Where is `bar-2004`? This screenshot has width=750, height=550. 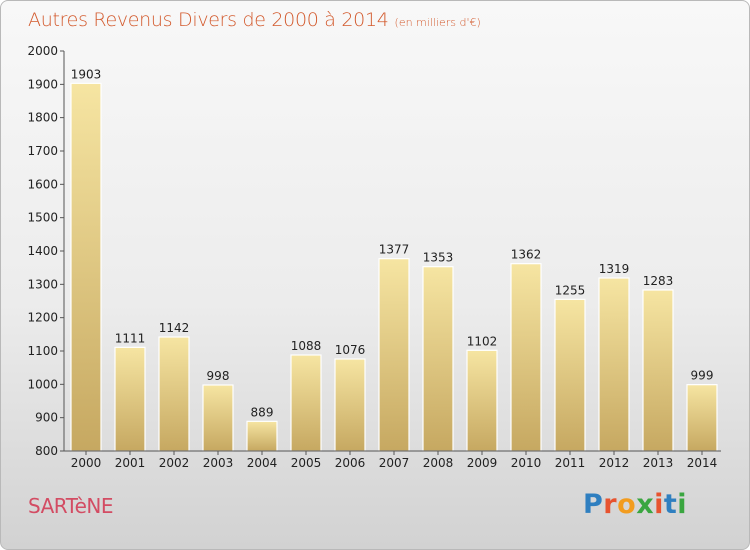 bar-2004 is located at coordinates (262, 436).